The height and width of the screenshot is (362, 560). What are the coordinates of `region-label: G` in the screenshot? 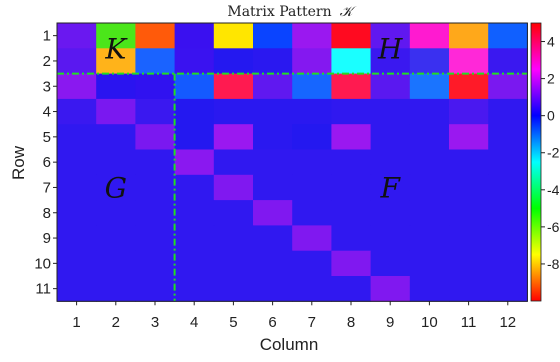 It's located at (116, 187).